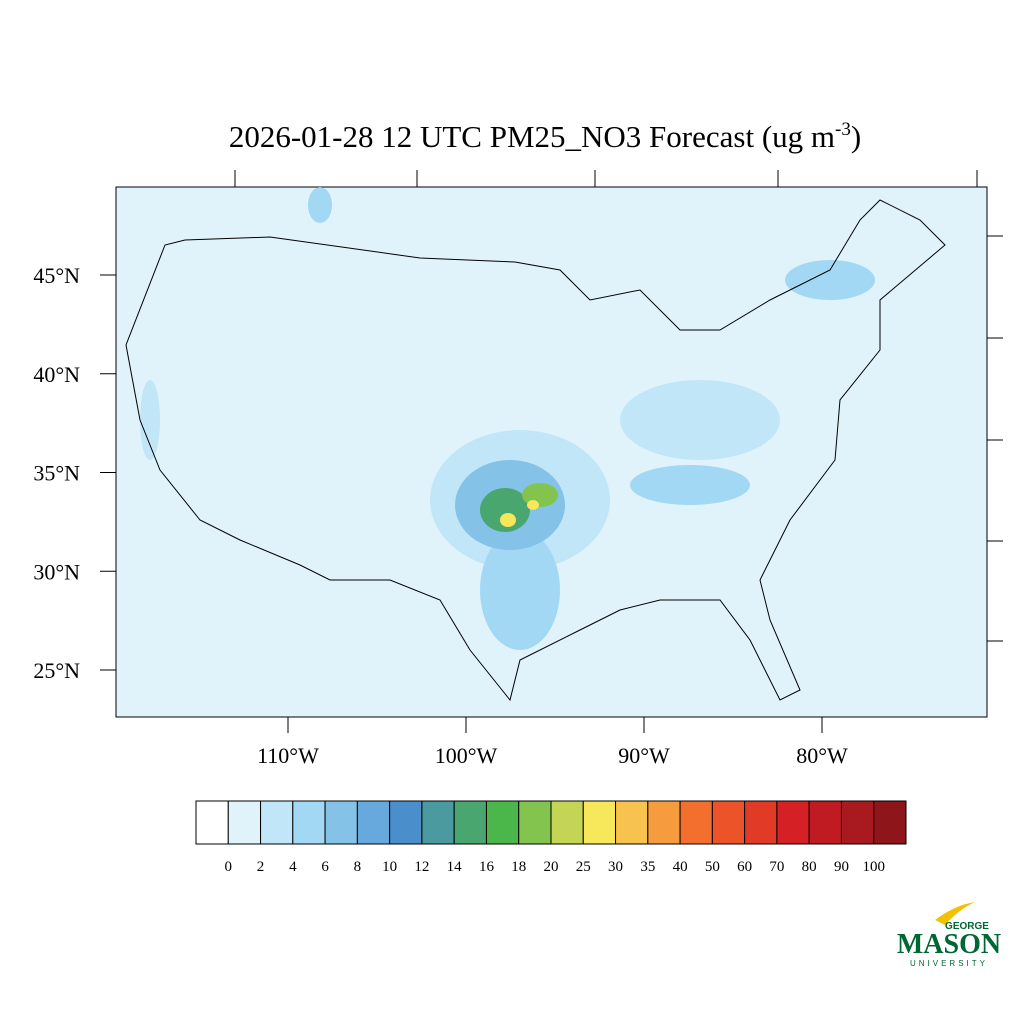  What do you see at coordinates (776, 867) in the screenshot?
I see `colorbar-label: 70` at bounding box center [776, 867].